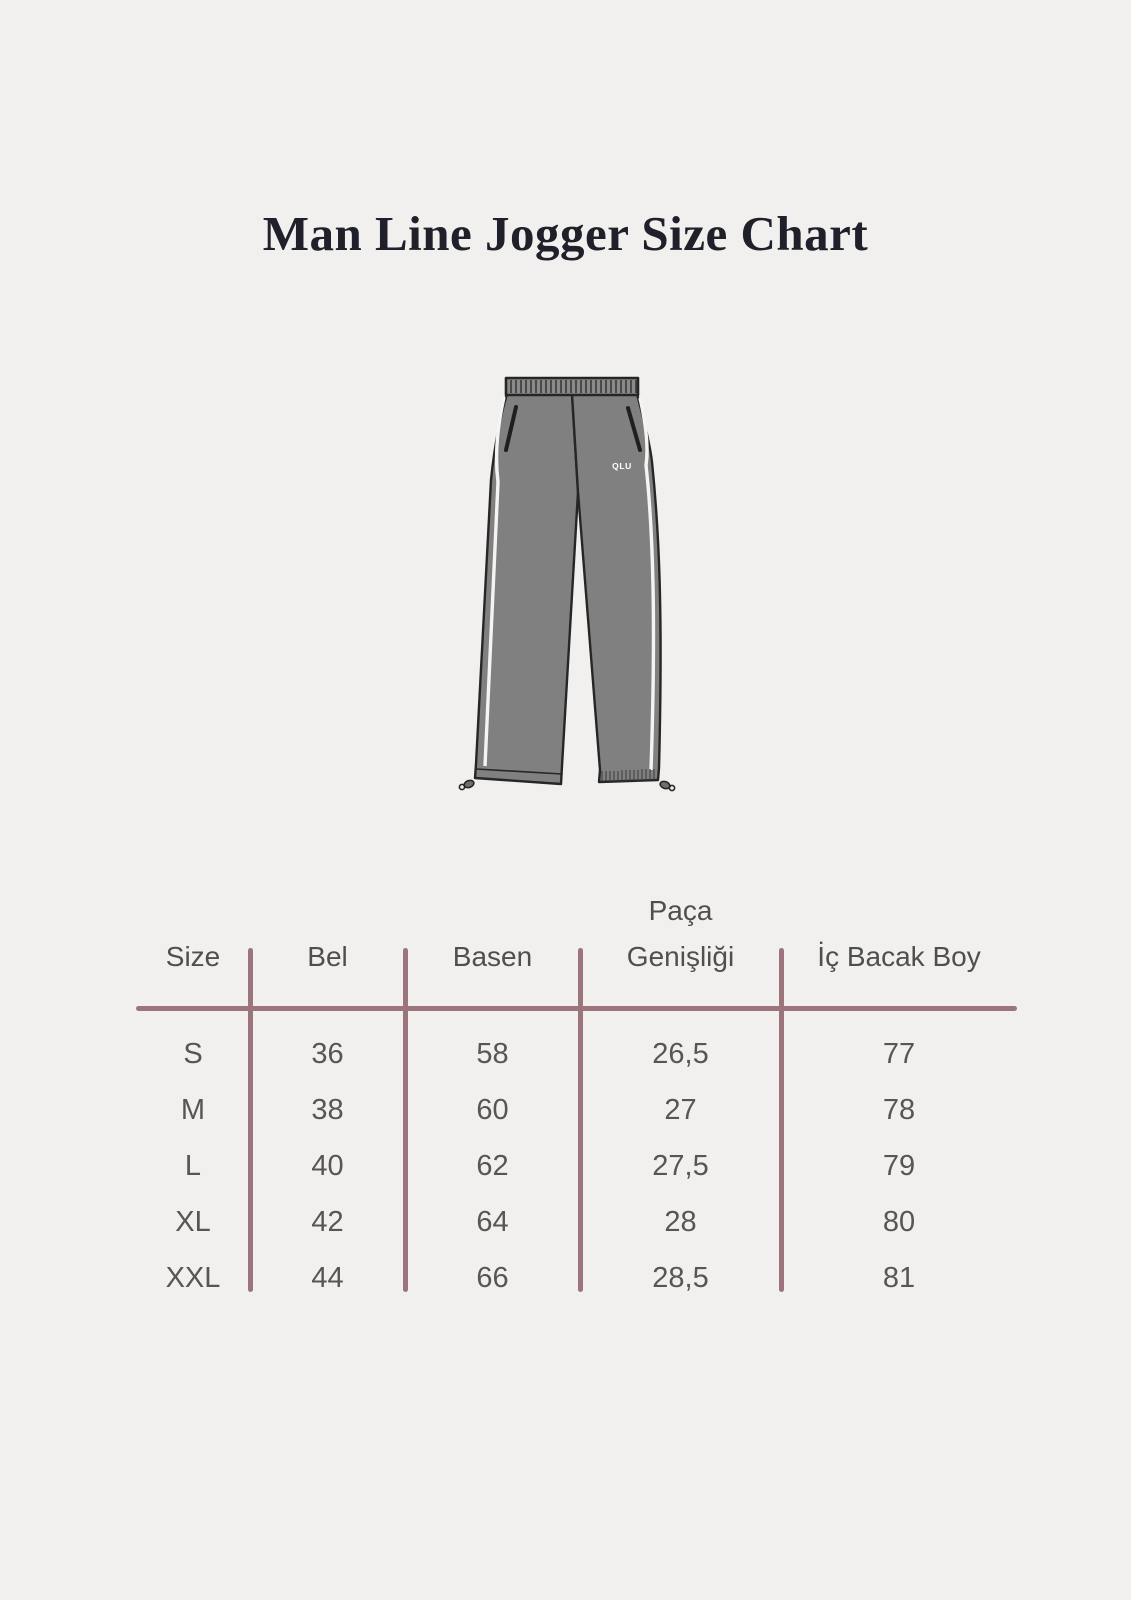 The width and height of the screenshot is (1131, 1600). I want to click on cell-basen: 60, so click(492, 1109).